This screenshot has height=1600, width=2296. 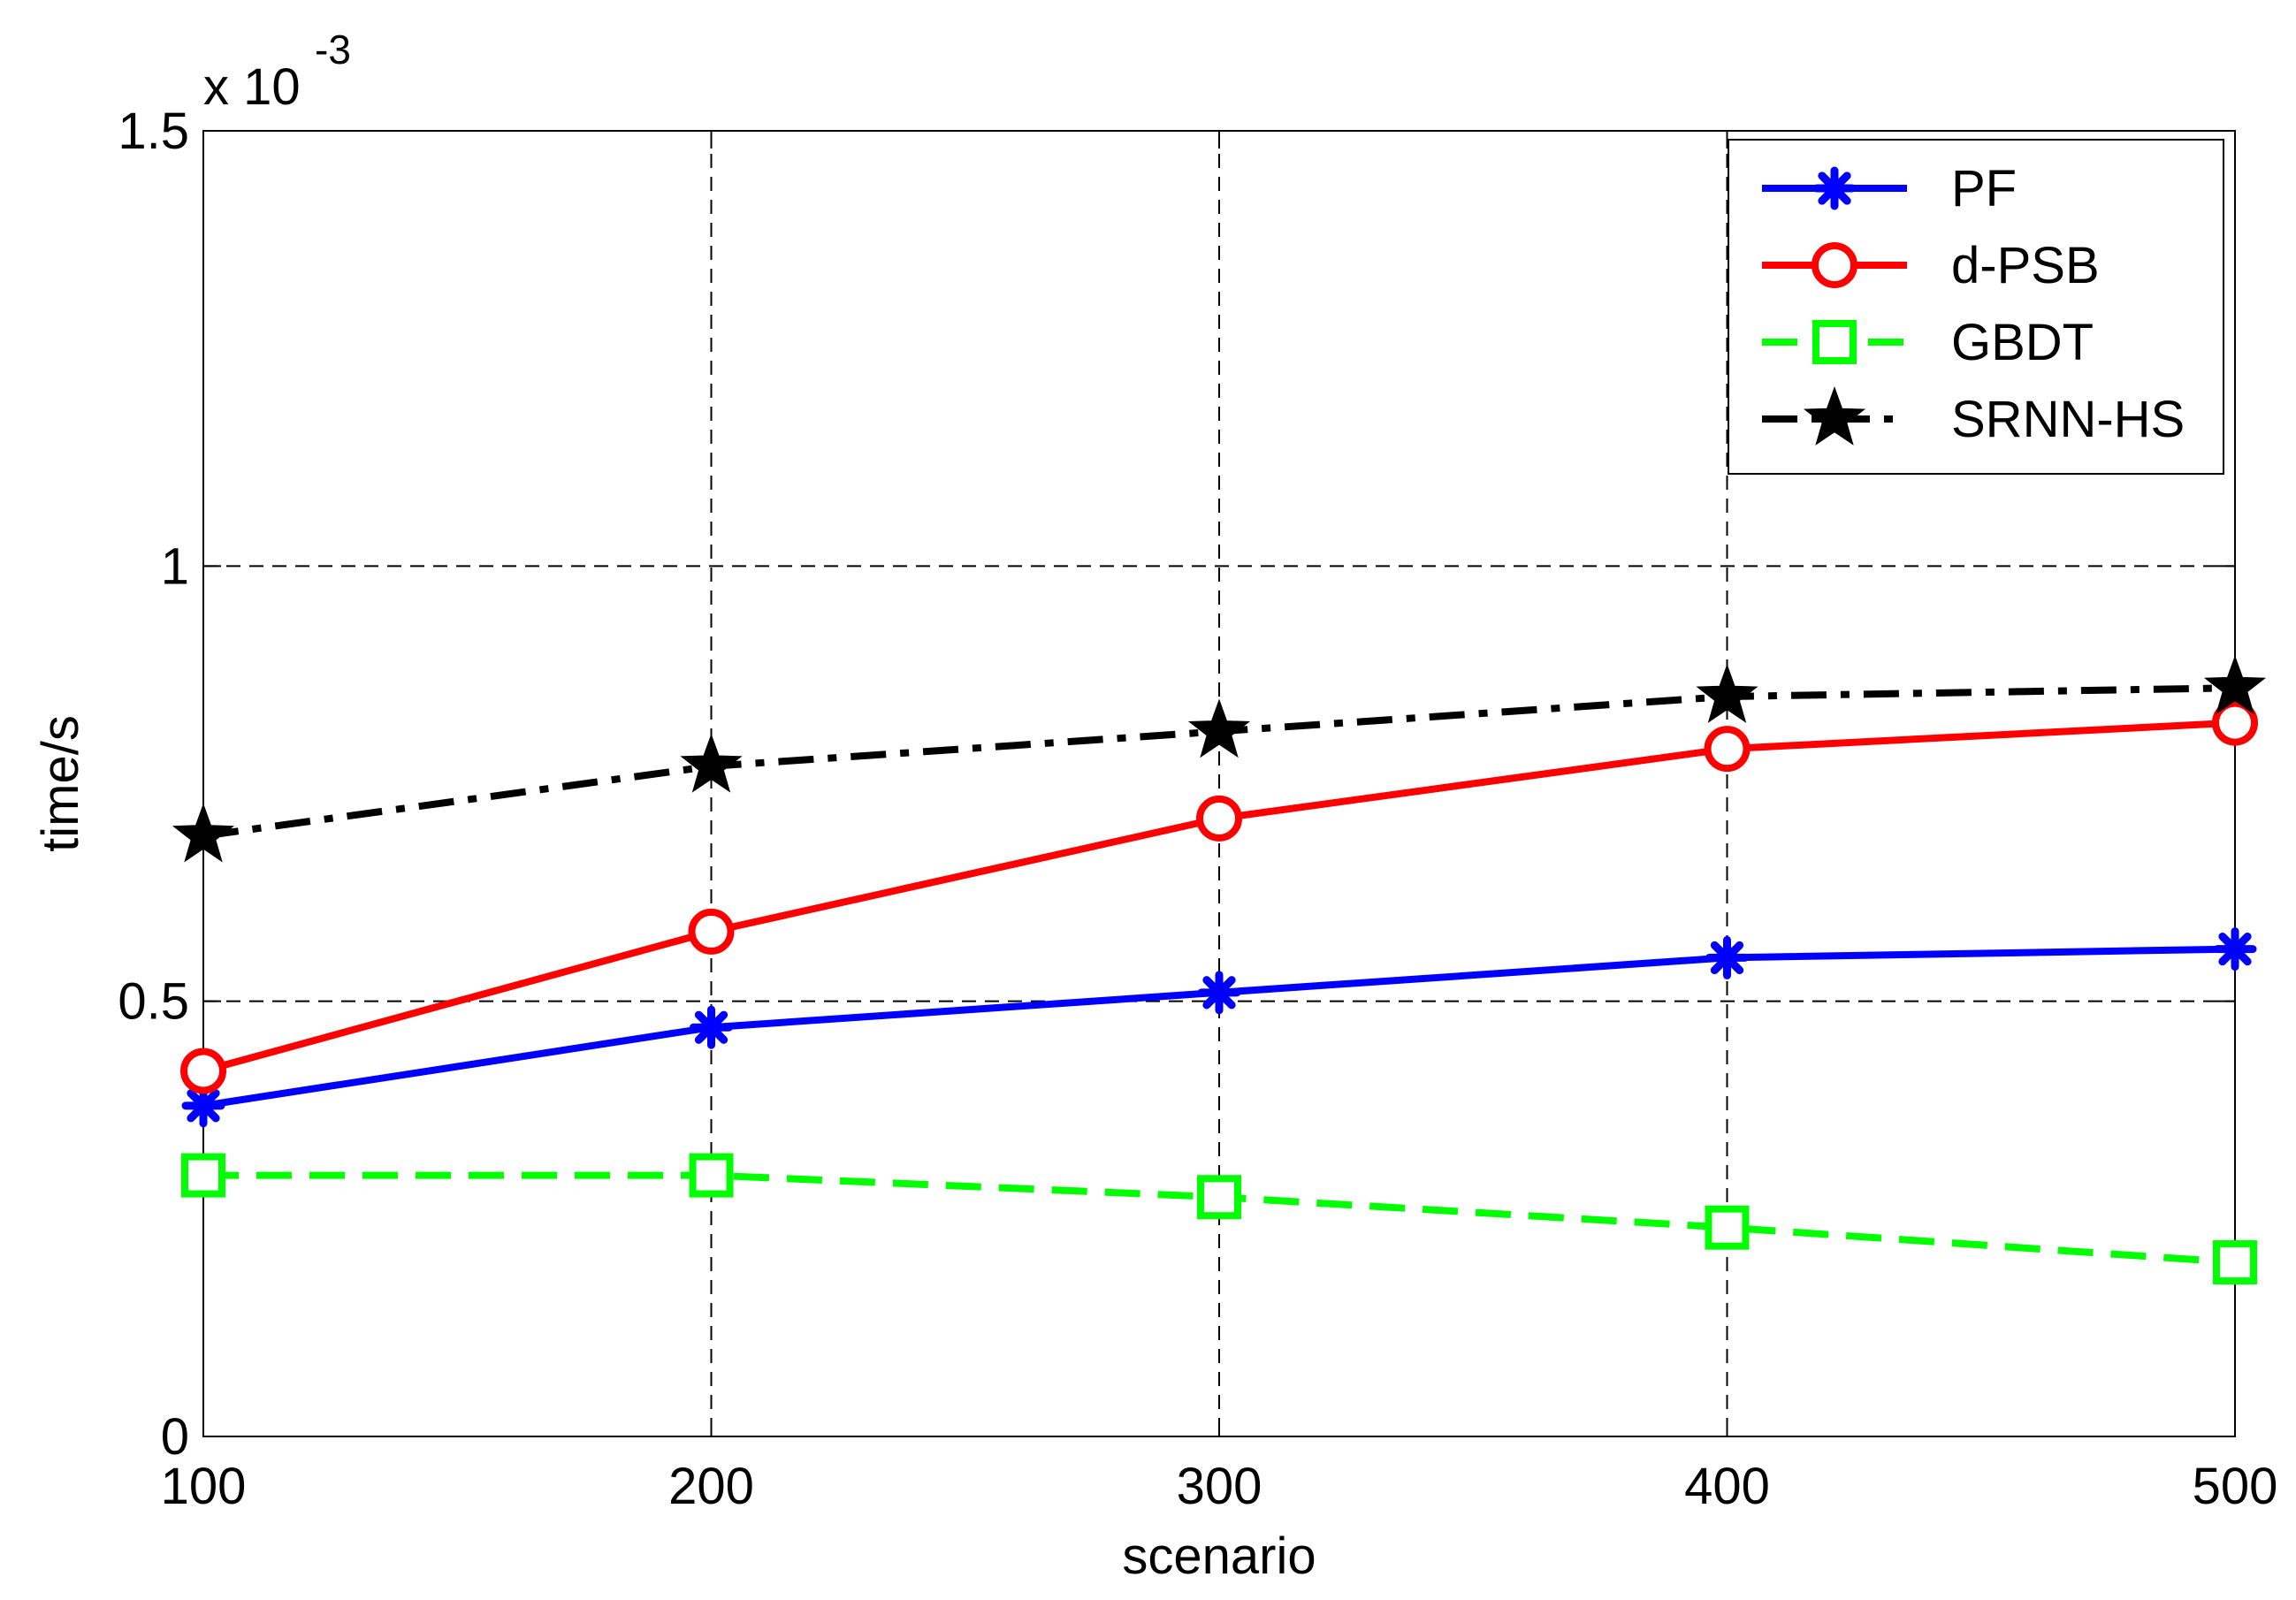 What do you see at coordinates (2025, 265) in the screenshot?
I see `legend-label: d-PSB` at bounding box center [2025, 265].